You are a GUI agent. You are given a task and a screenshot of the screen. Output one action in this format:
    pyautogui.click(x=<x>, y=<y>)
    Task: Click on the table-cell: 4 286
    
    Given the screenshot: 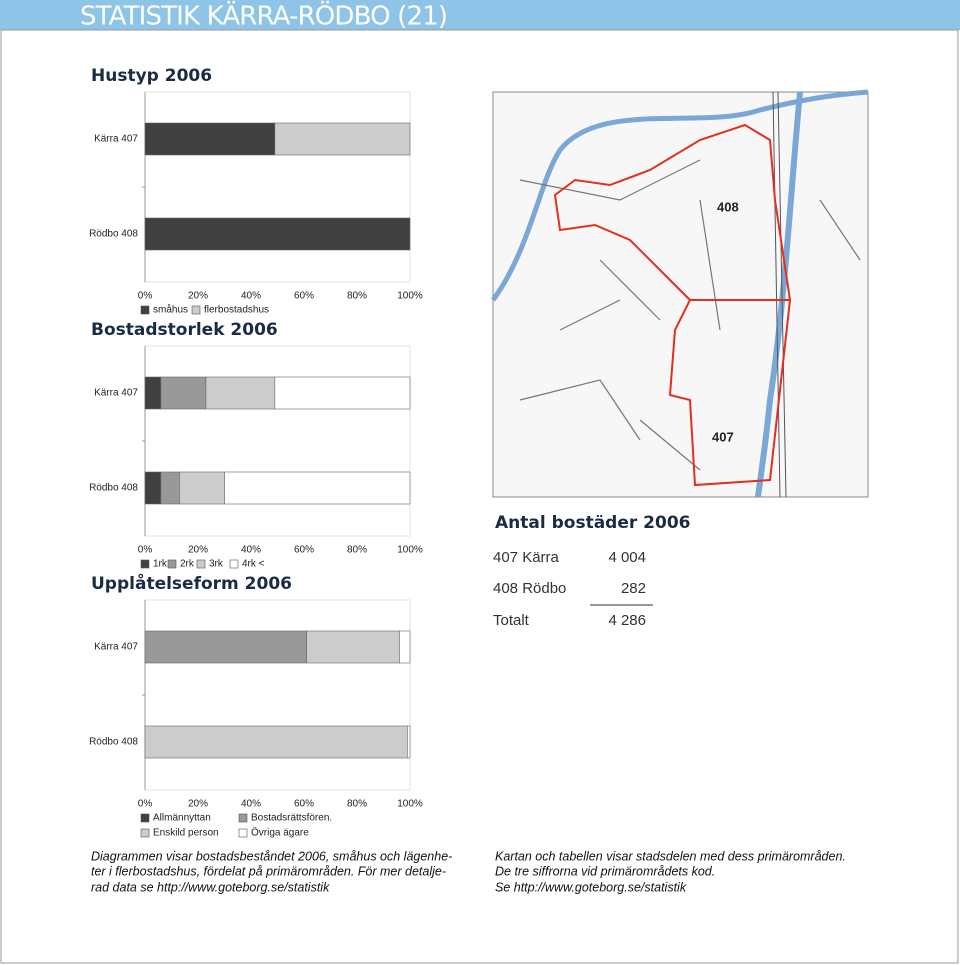 What is the action you would take?
    pyautogui.click(x=627, y=620)
    